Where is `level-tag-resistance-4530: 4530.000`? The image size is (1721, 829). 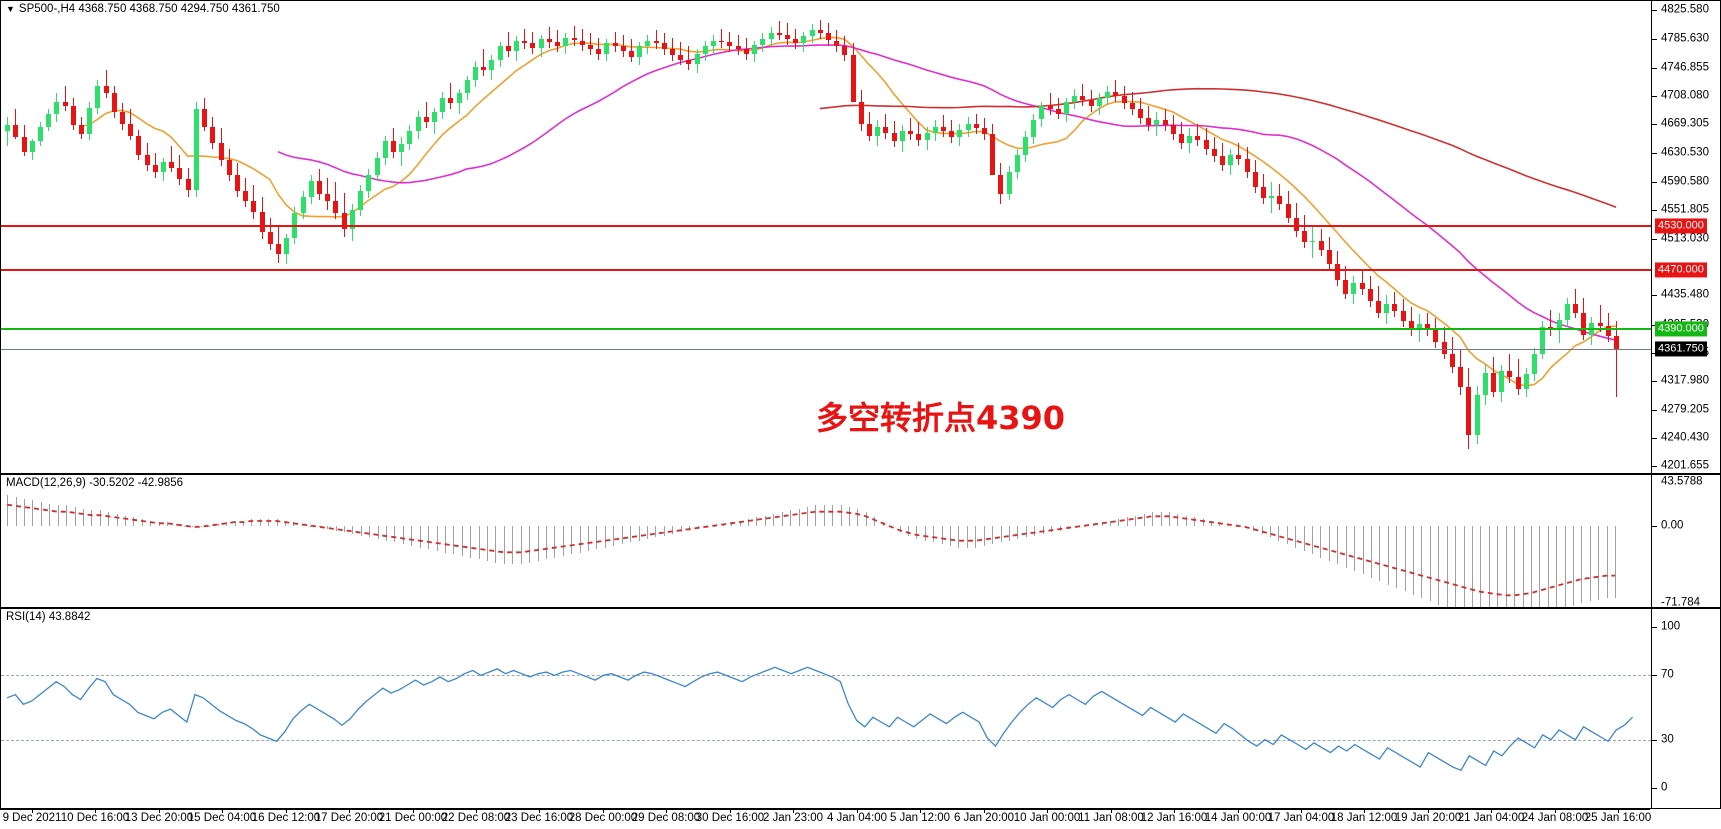 level-tag-resistance-4530: 4530.000 is located at coordinates (1681, 226).